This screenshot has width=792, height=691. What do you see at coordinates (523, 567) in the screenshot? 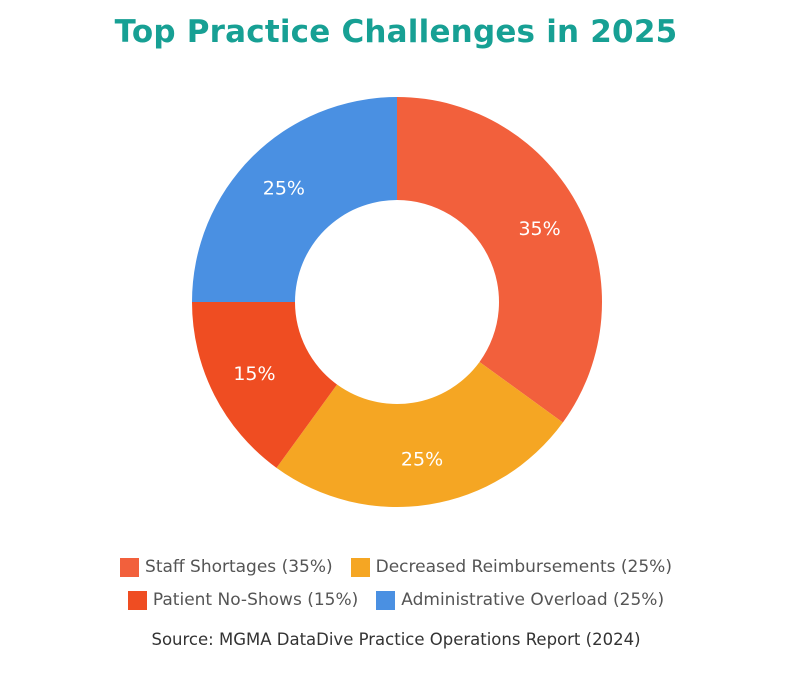
I see `legend-label: Decreased Reimbursements (25%)` at bounding box center [523, 567].